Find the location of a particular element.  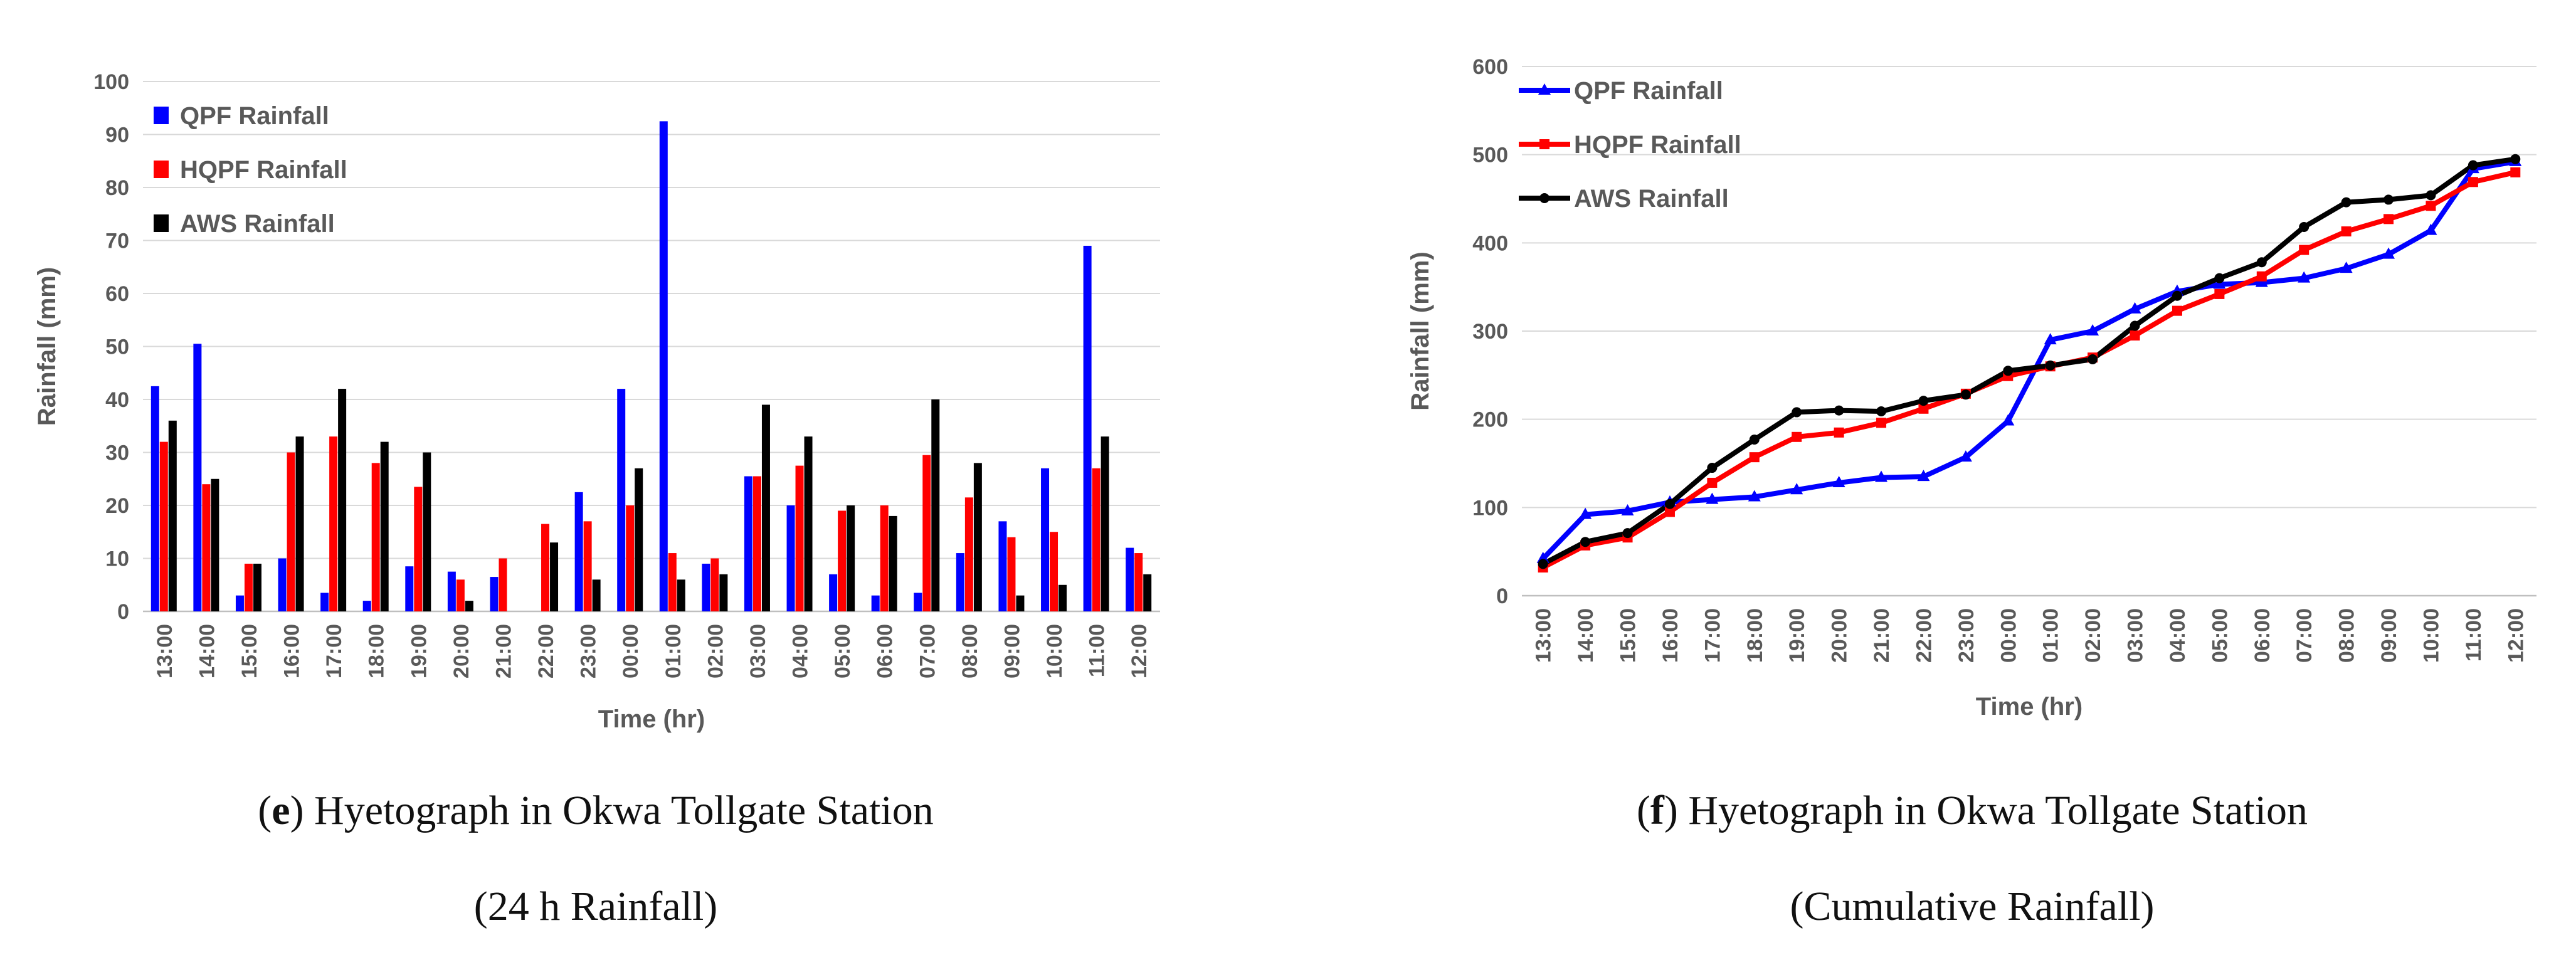

x-tick-label: 07:00 is located at coordinates (927, 651).